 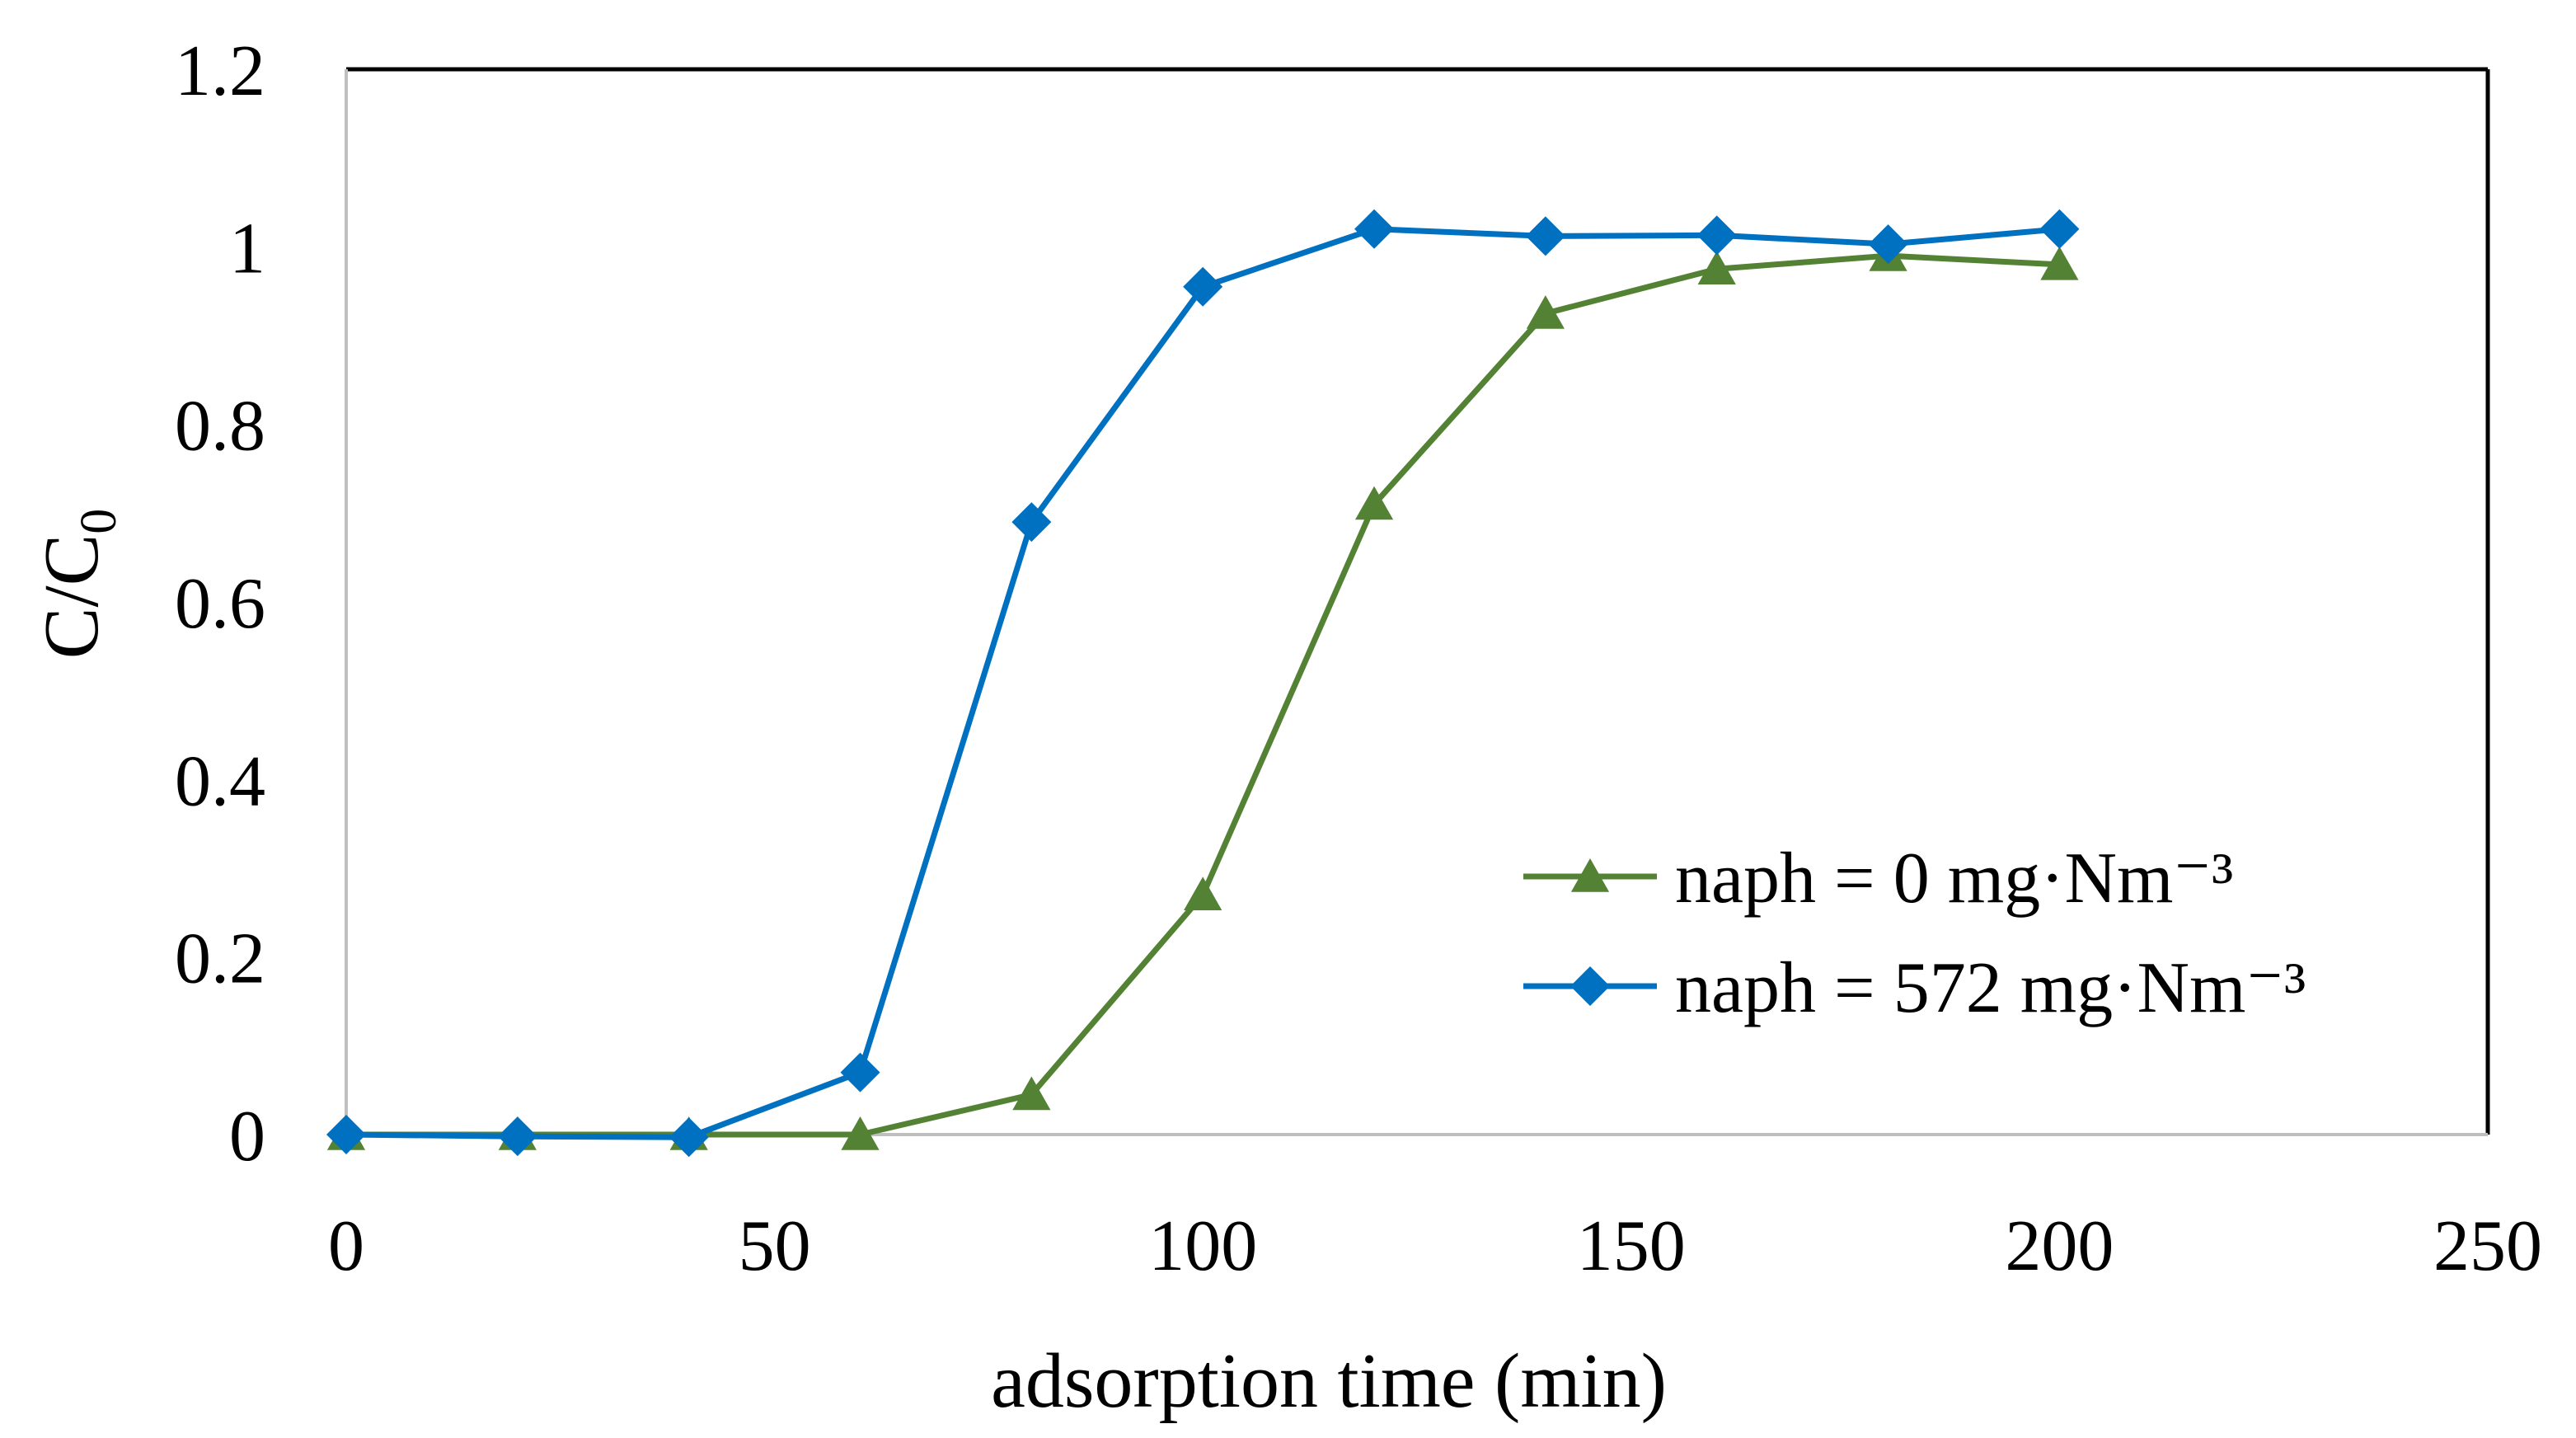 I want to click on y-axis-title-main: C/C, so click(x=72, y=597).